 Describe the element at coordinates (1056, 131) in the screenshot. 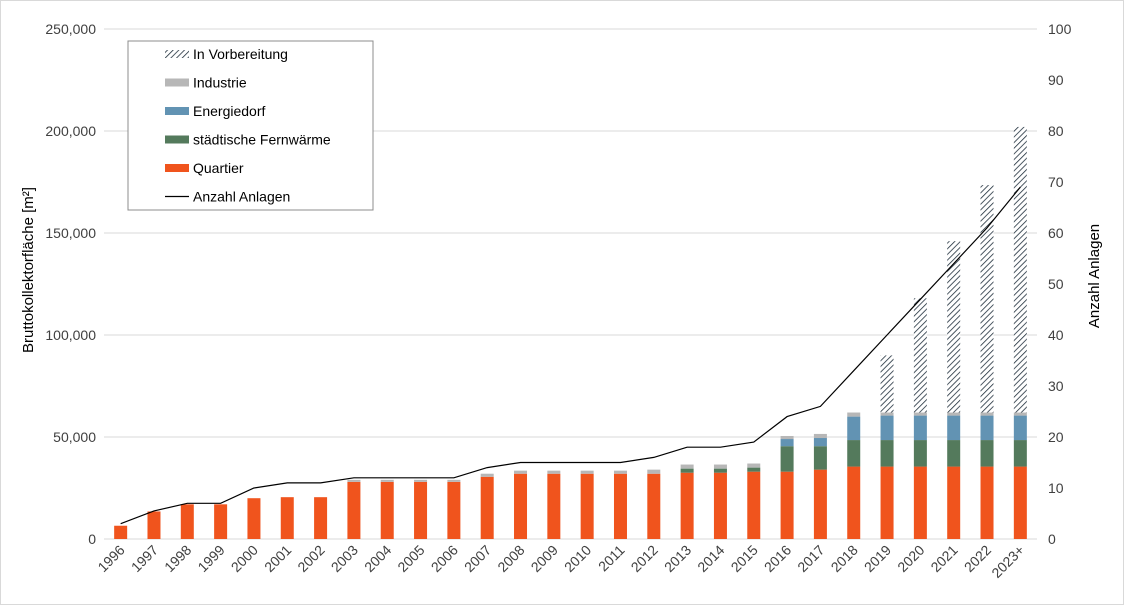

I see `y2-tick-label: 80` at that location.